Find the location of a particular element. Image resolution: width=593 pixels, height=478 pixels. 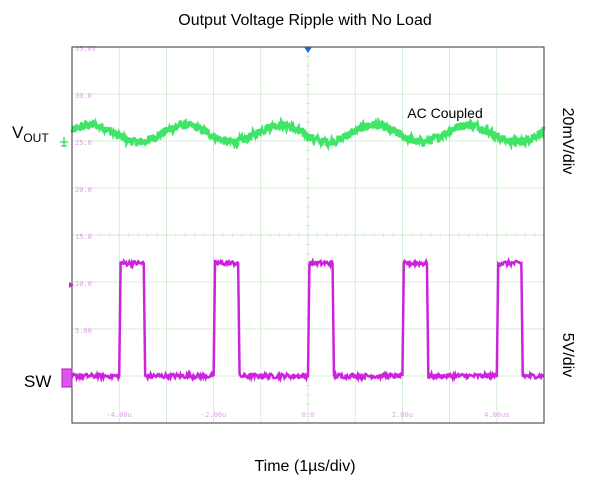

vout-label-main: V is located at coordinates (18, 132).